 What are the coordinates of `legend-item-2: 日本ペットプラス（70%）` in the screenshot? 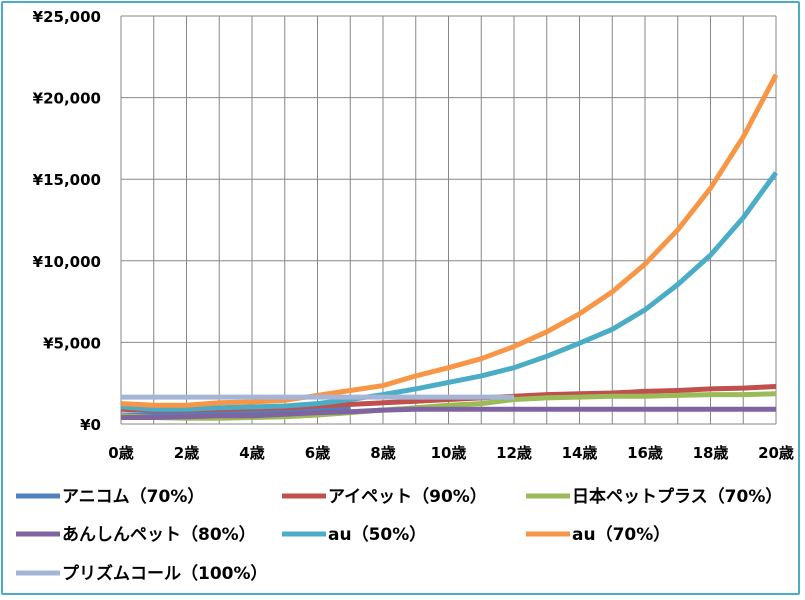 It's located at (654, 496).